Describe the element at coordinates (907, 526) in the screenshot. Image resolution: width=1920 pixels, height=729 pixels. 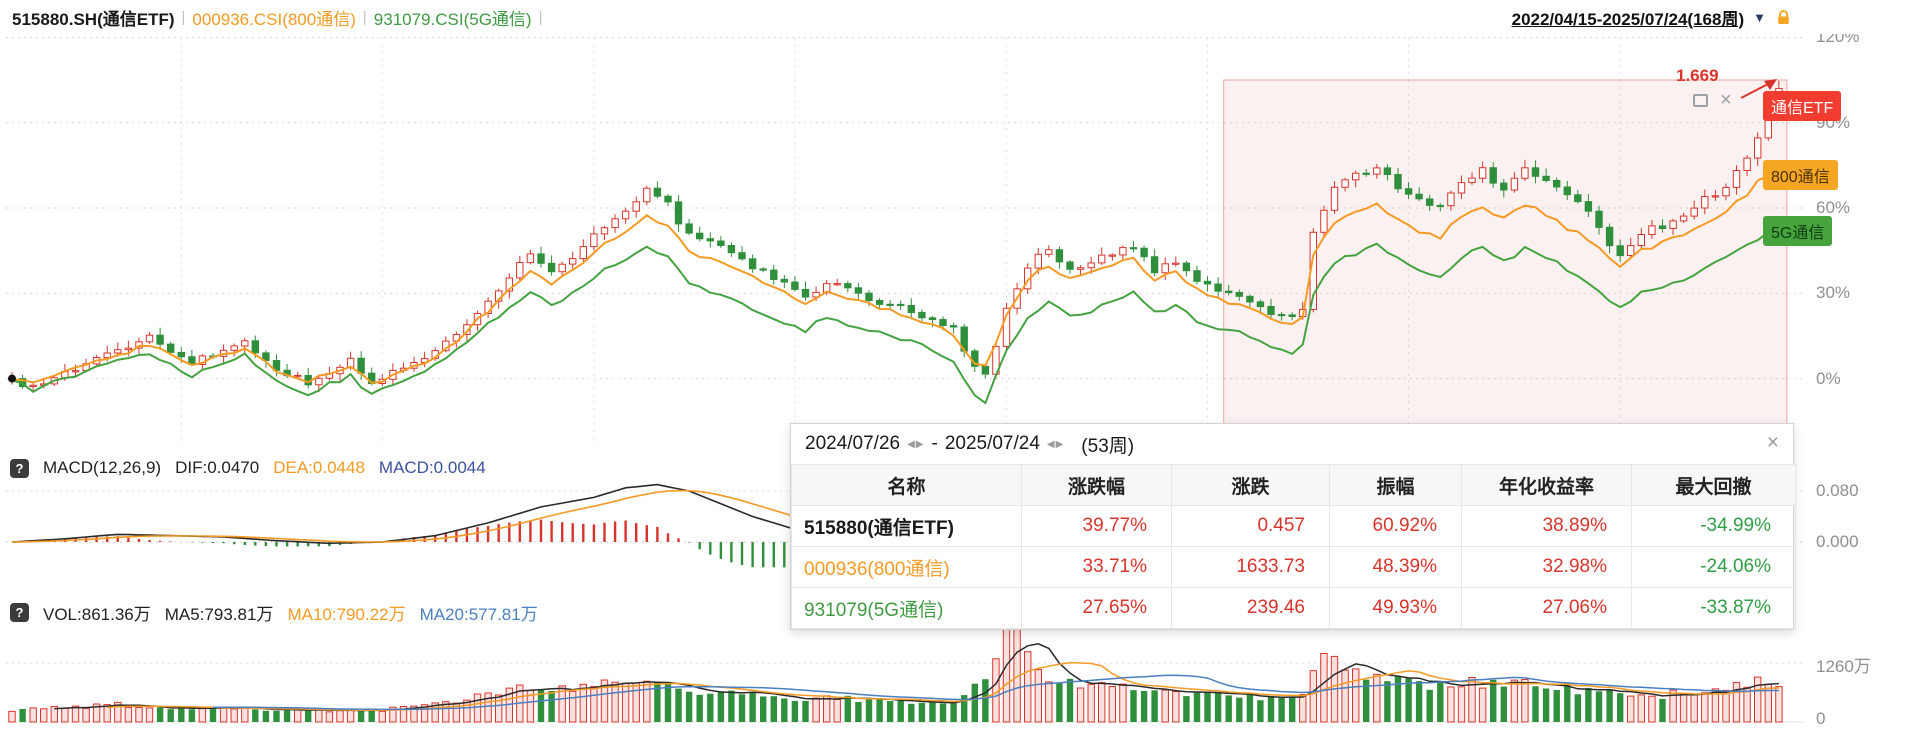
I see `name-cell: 515880(通信ETF)` at that location.